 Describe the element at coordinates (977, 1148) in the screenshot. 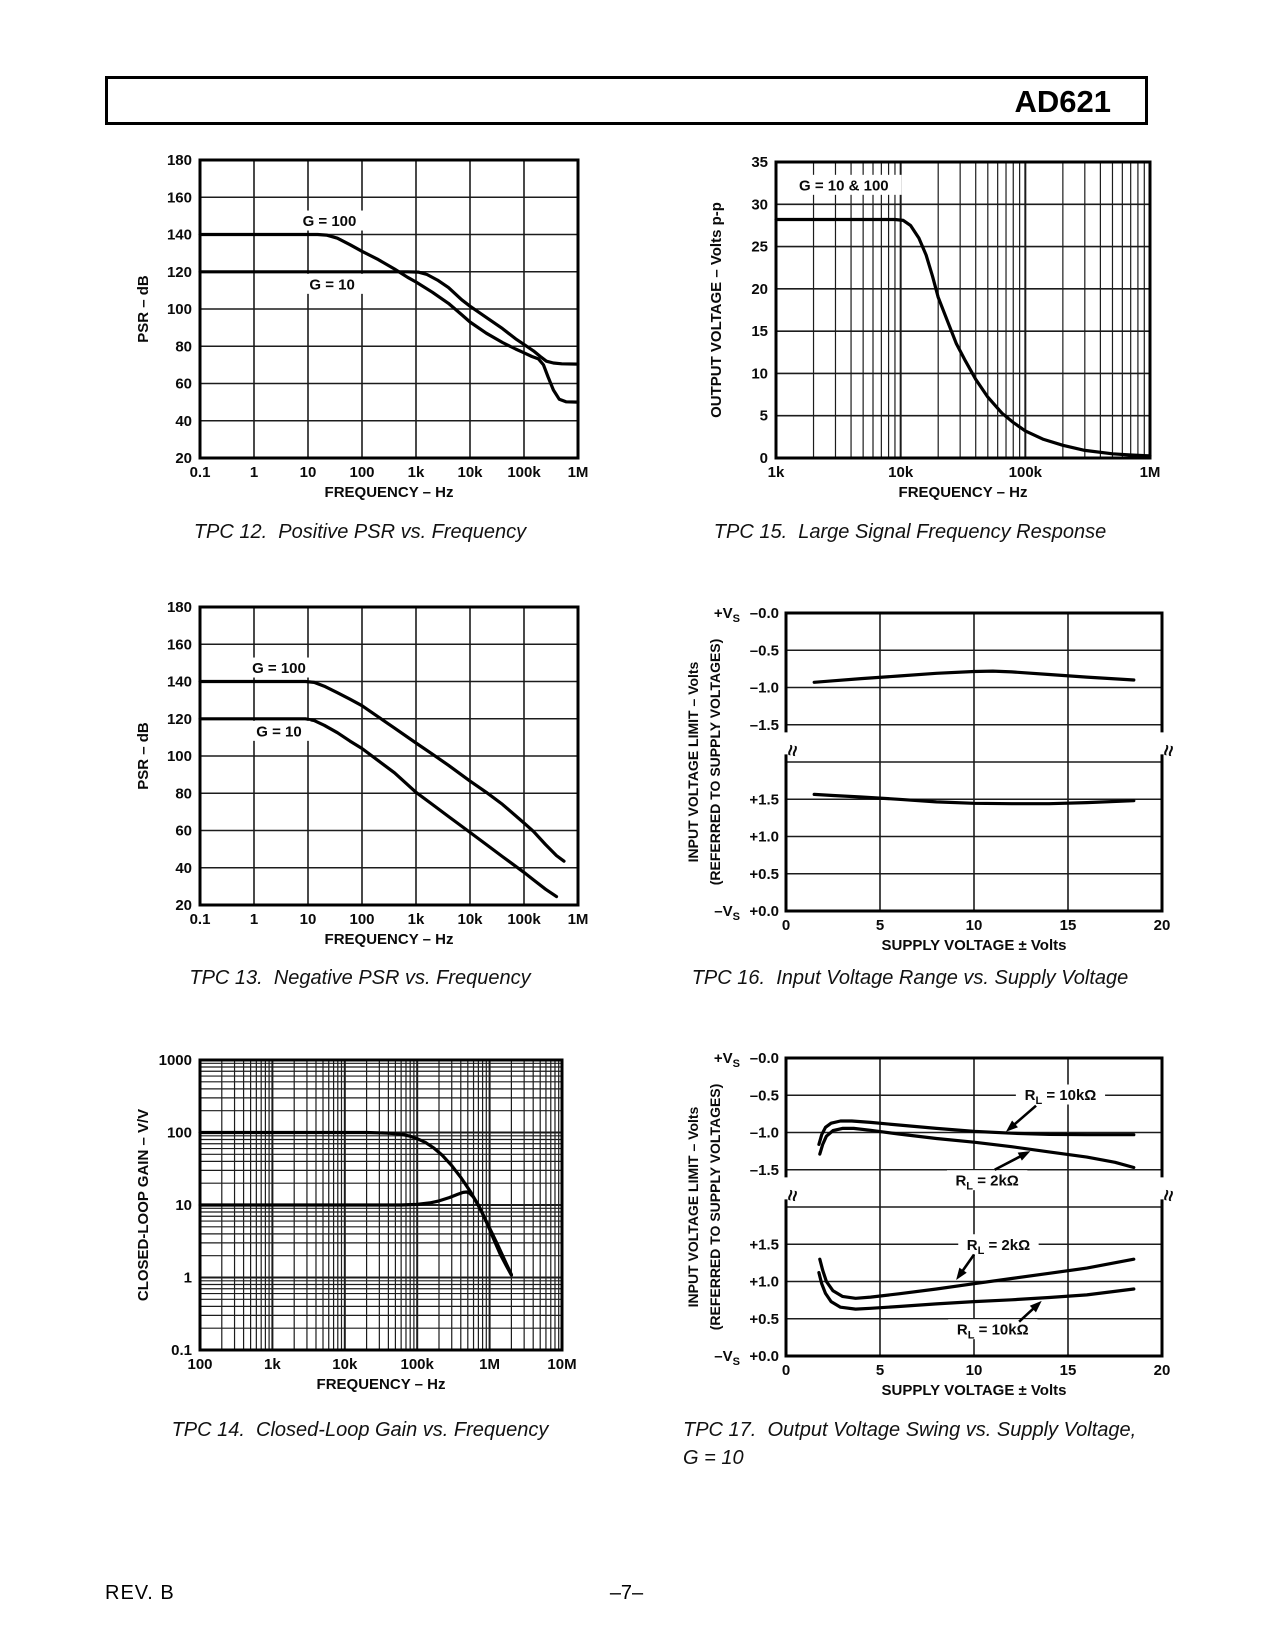

I see `series-rl-2k-upper` at that location.